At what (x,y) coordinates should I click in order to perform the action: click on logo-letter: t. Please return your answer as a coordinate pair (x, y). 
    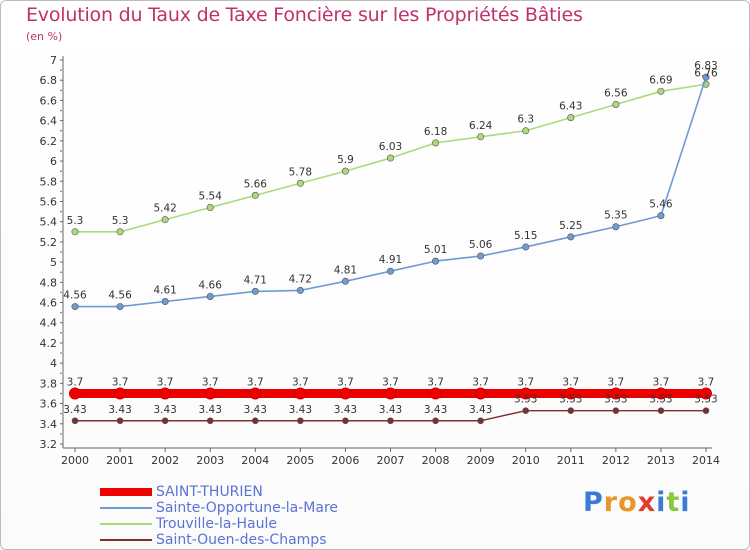
    Looking at the image, I should click on (673, 502).